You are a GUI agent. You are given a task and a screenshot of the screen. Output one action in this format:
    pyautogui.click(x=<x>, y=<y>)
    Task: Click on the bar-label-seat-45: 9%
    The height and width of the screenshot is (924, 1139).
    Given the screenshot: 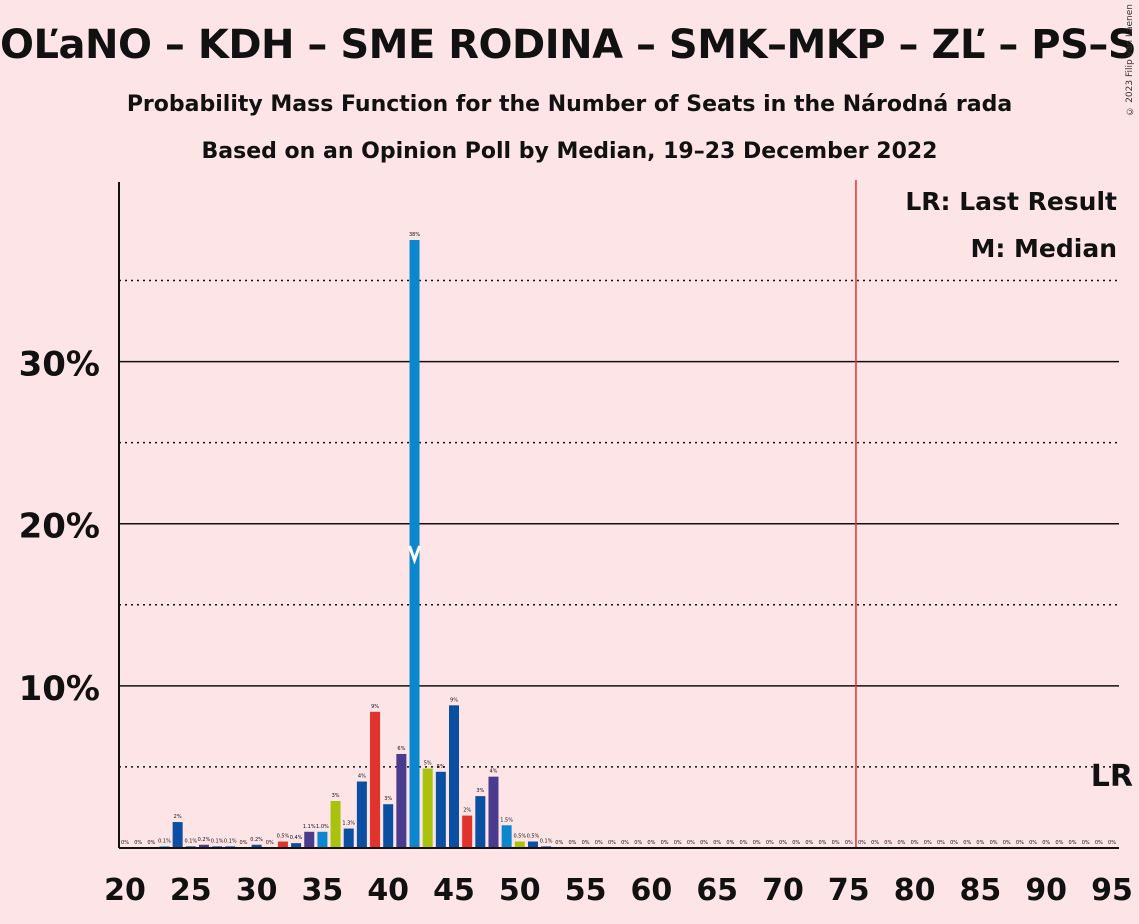 What is the action you would take?
    pyautogui.click(x=454, y=700)
    